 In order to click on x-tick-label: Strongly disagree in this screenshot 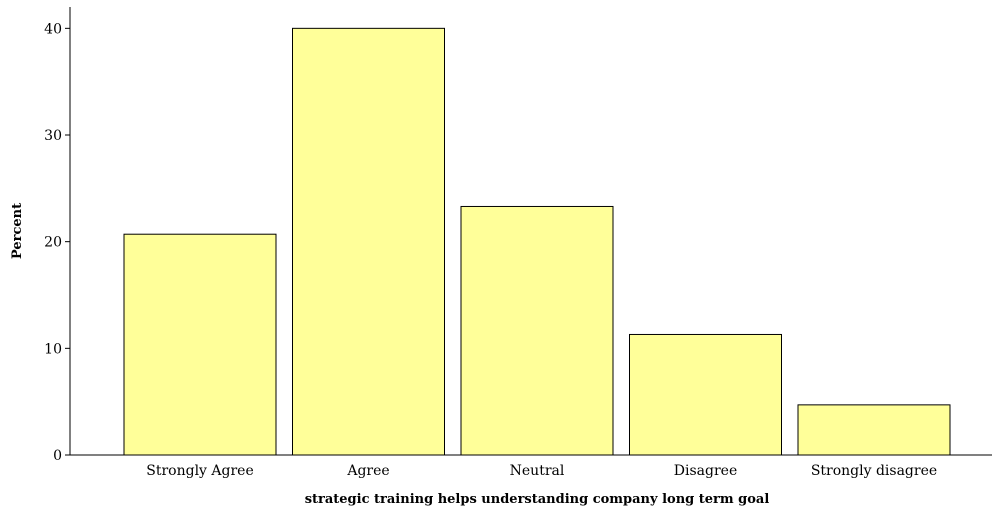, I will do `click(874, 471)`.